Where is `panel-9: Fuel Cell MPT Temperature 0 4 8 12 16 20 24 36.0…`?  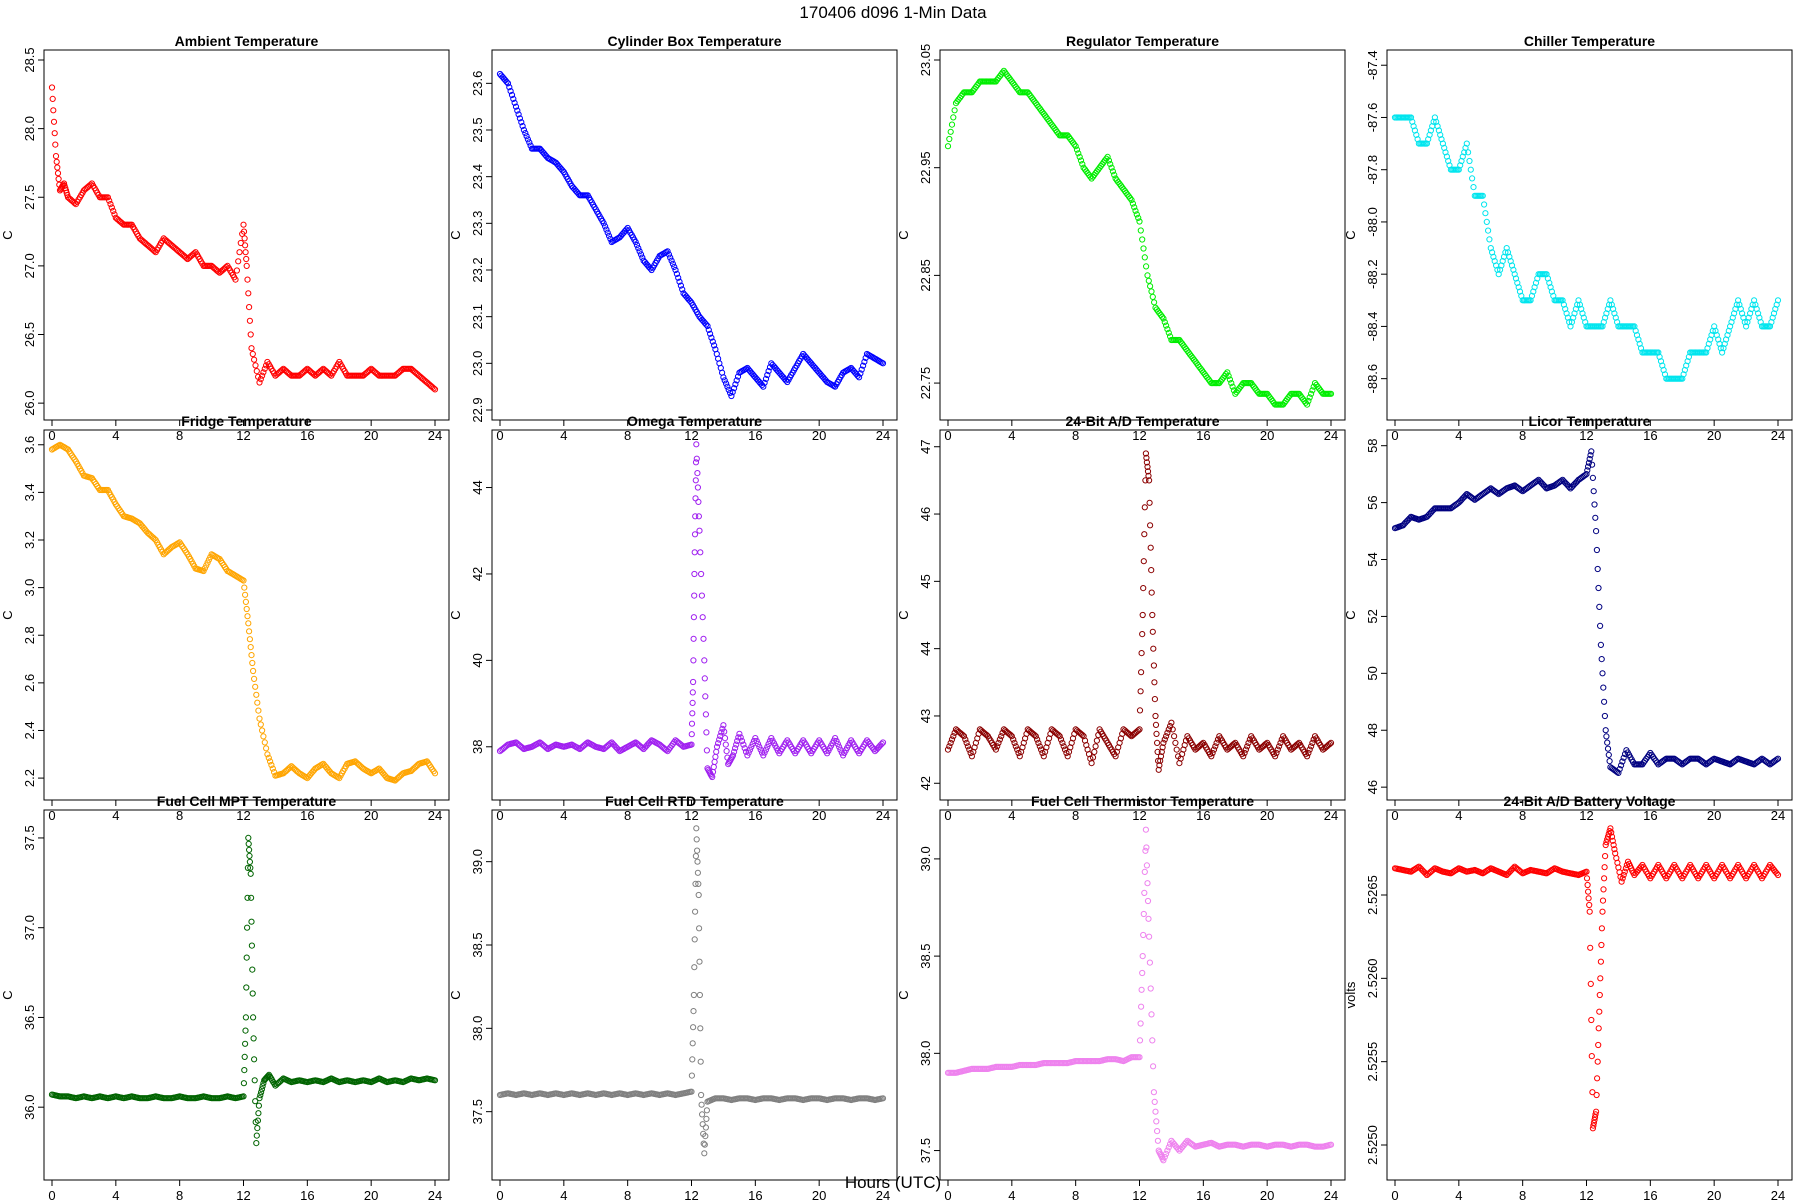
panel-9: Fuel Cell MPT Temperature 0 4 8 12 16 20 24 36.0… is located at coordinates (225, 996).